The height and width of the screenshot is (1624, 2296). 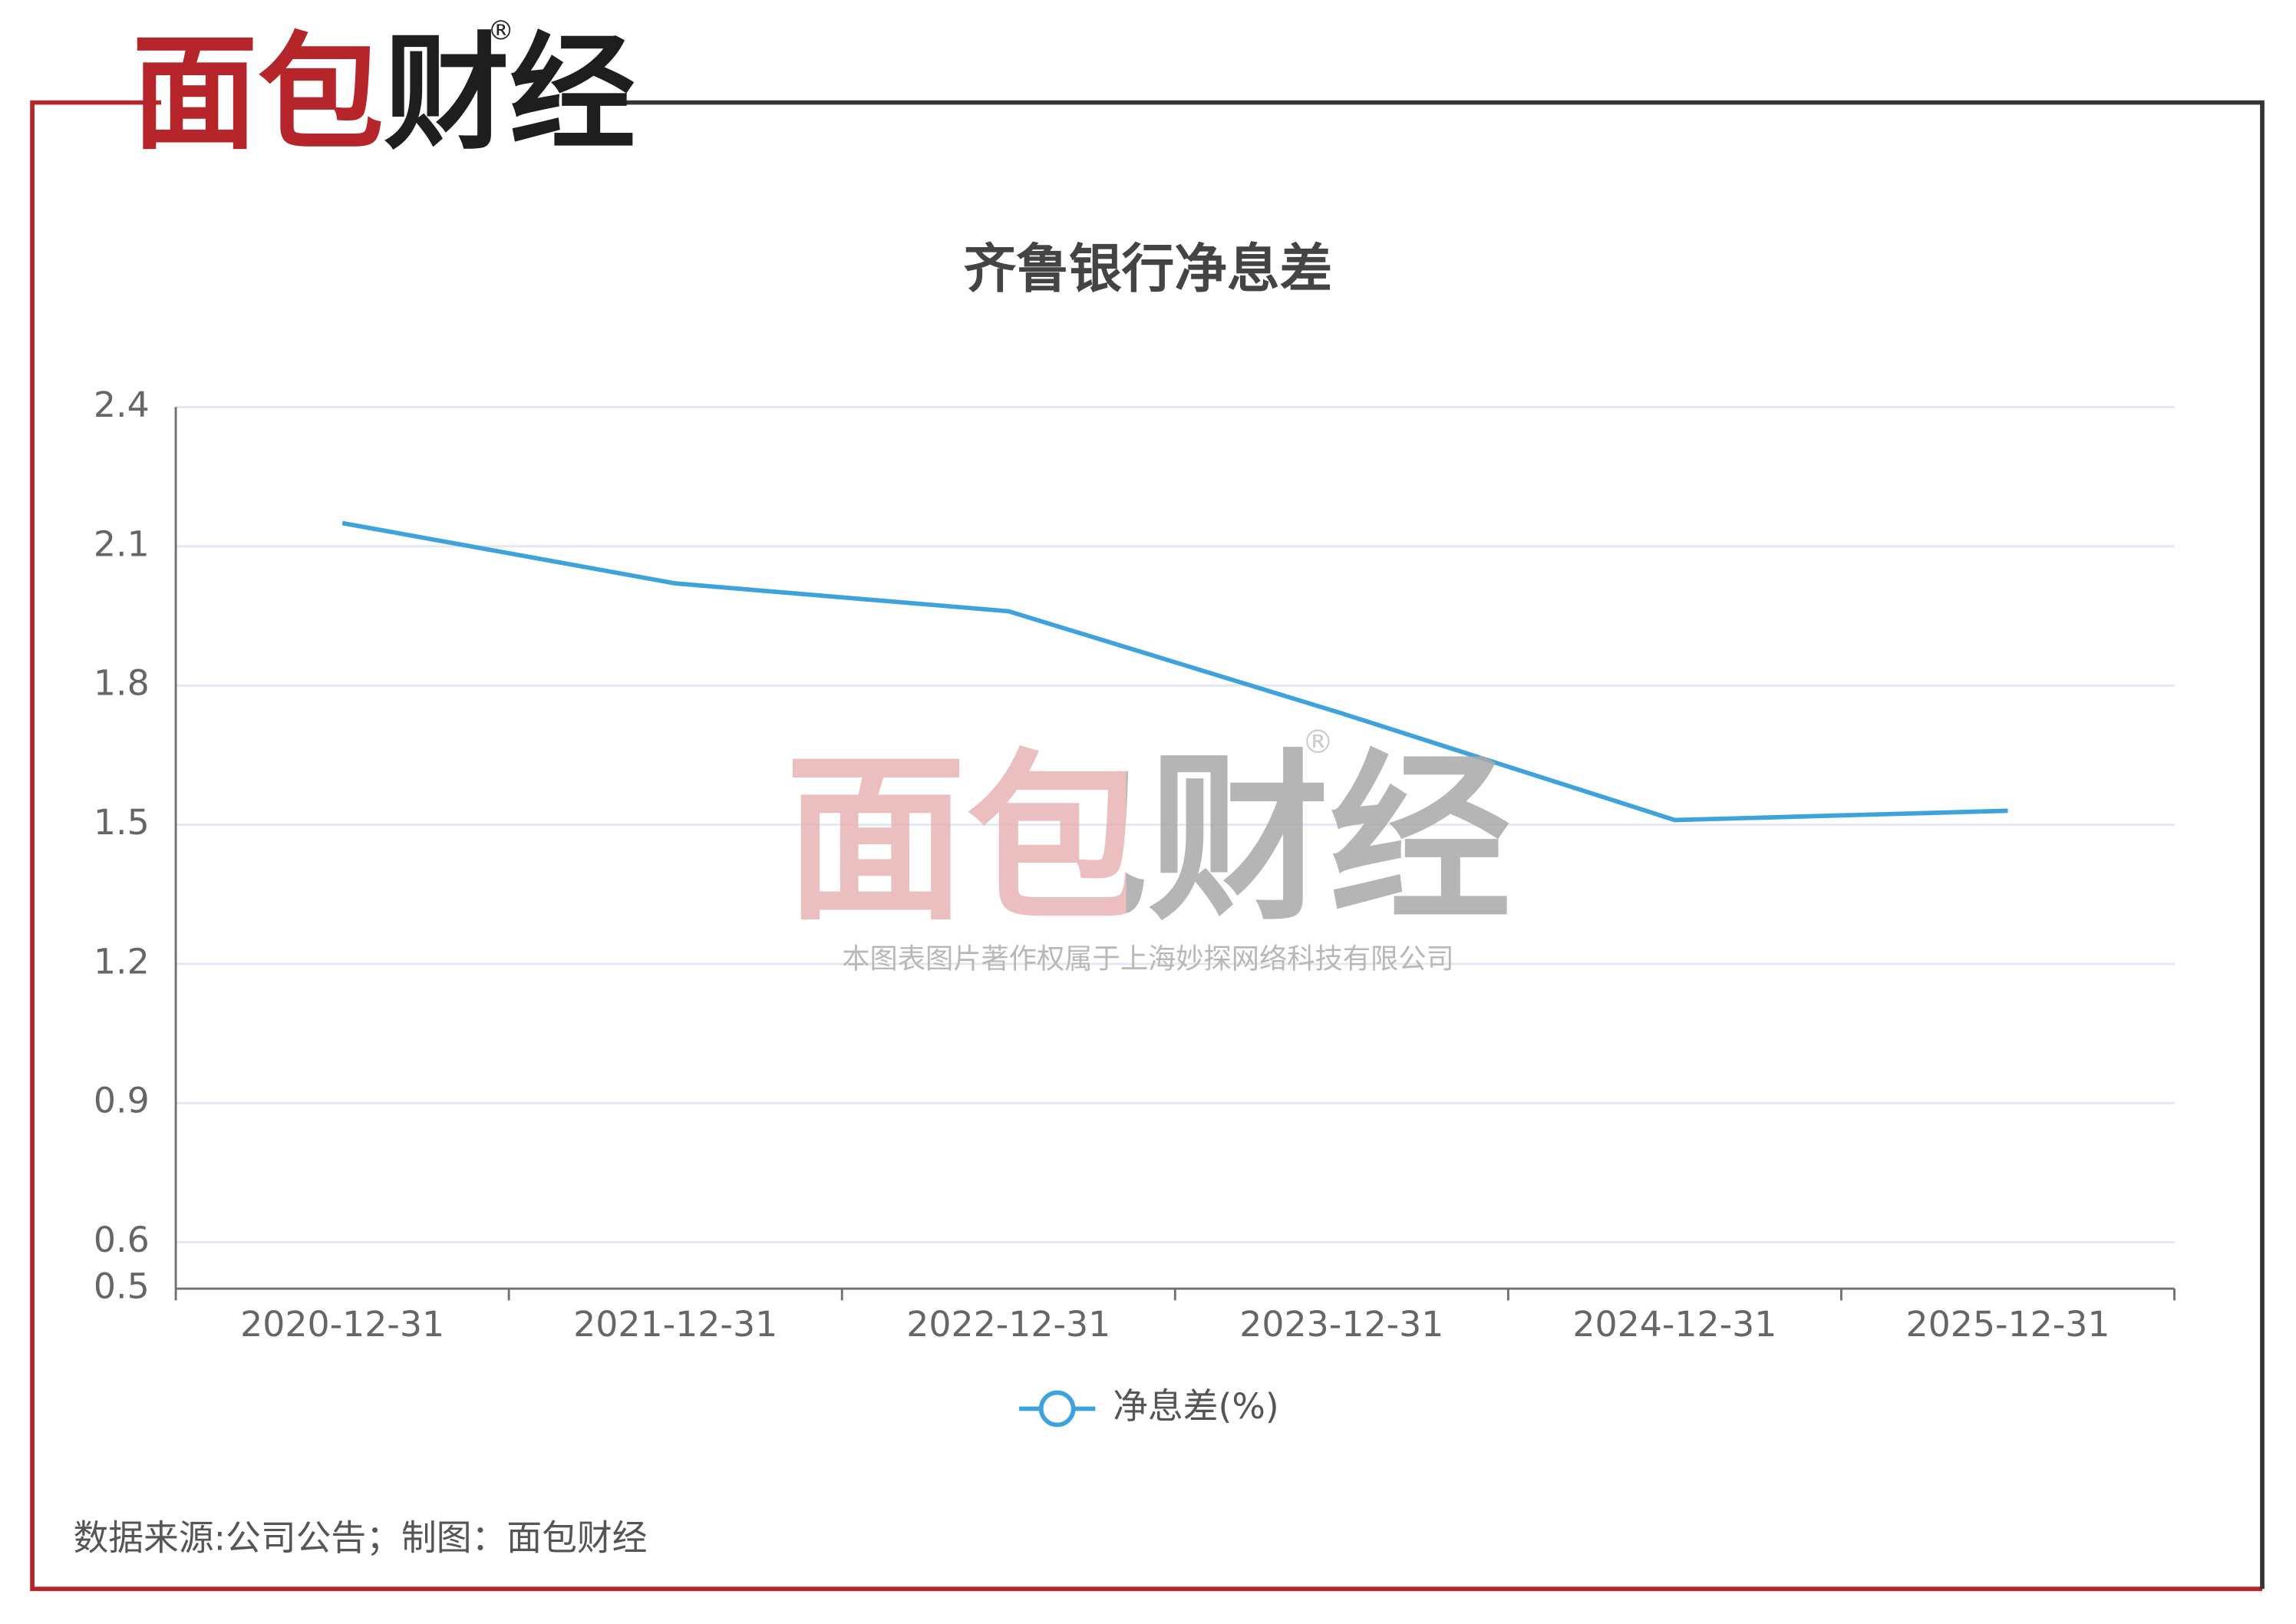 I want to click on x-tick-label: 2022-12-31, so click(x=1008, y=1324).